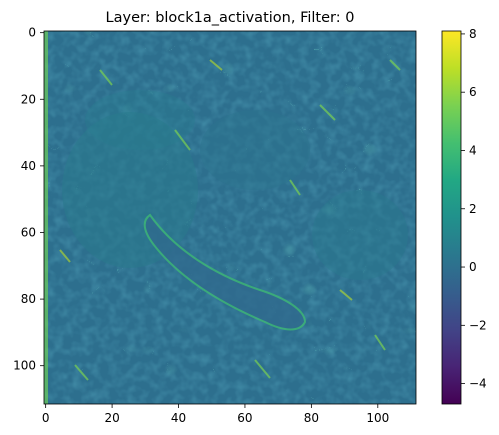 The height and width of the screenshot is (435, 499). What do you see at coordinates (28, 199) in the screenshot?
I see `y-axis: 0 20 40 60 80 100` at bounding box center [28, 199].